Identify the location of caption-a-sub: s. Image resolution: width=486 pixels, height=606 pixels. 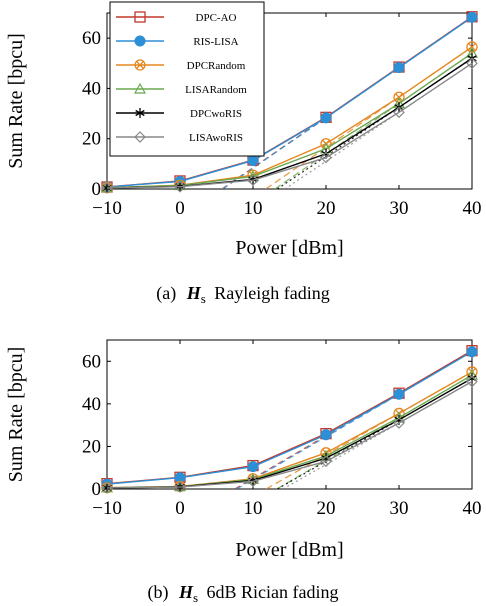
(203, 298).